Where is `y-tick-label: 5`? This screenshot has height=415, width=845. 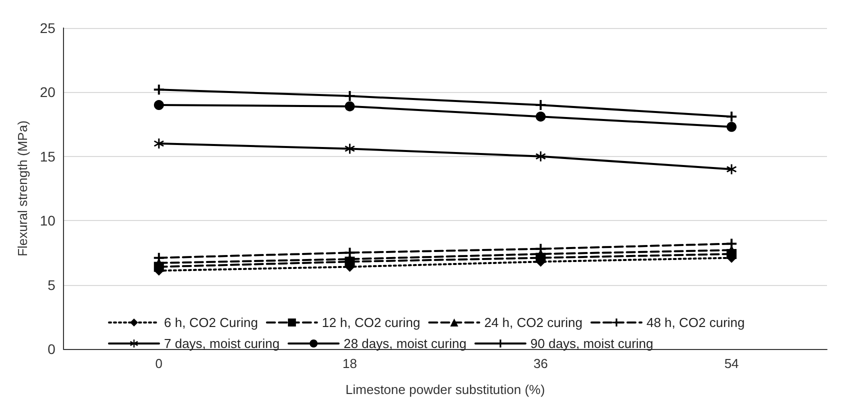 y-tick-label: 5 is located at coordinates (52, 284).